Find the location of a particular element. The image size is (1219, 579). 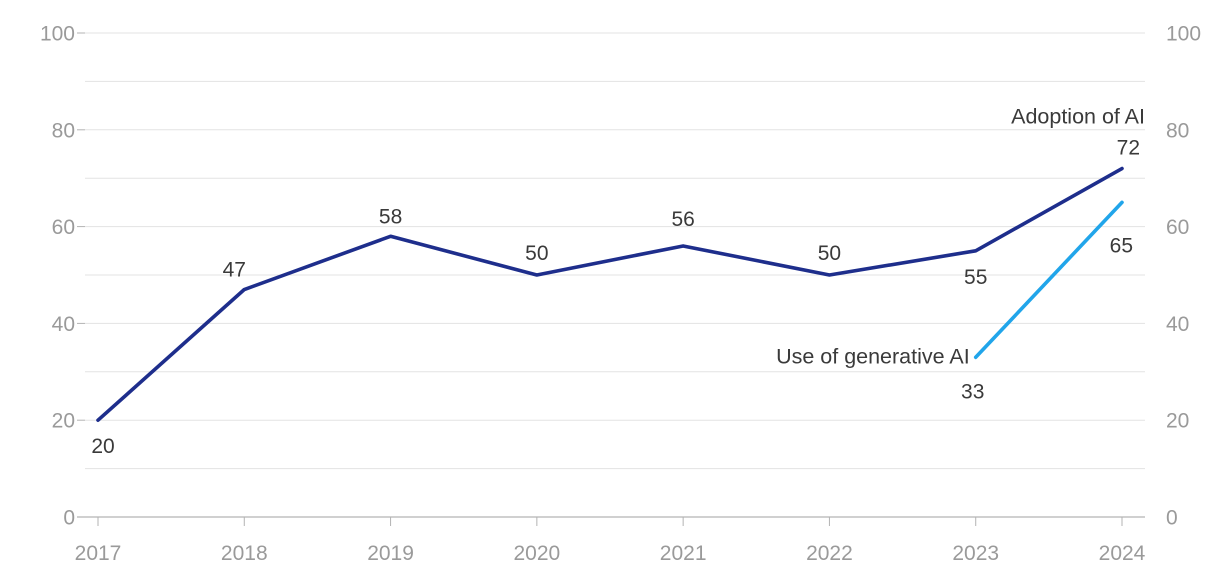

series-label: Use of generative AI is located at coordinates (873, 356).